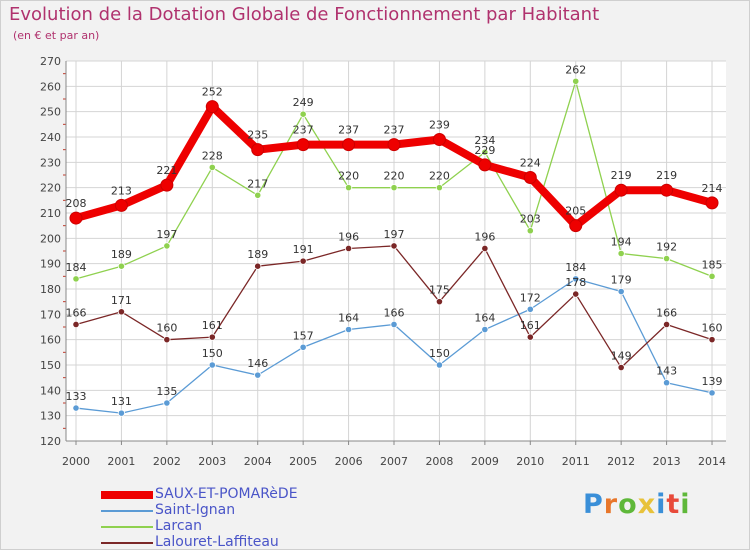 The image size is (750, 551). What do you see at coordinates (712, 328) in the screenshot?
I see `data-label: 160` at bounding box center [712, 328].